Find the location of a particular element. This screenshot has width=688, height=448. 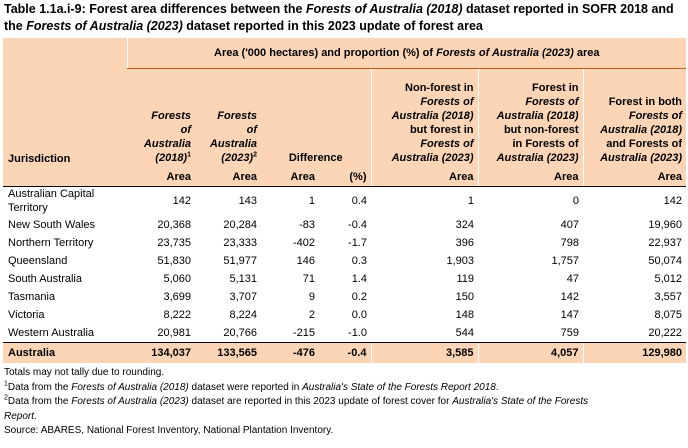

total-pct: -0.4 is located at coordinates (345, 352).